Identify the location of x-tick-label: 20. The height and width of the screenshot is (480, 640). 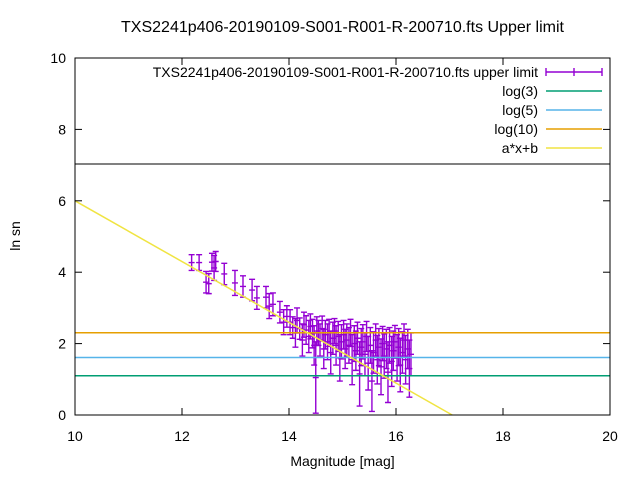
(610, 436).